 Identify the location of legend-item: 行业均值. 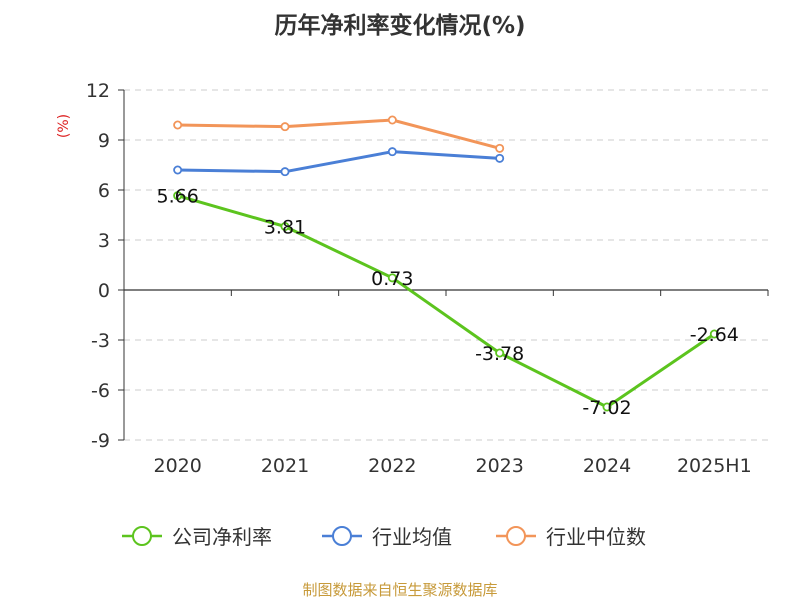
(387, 537).